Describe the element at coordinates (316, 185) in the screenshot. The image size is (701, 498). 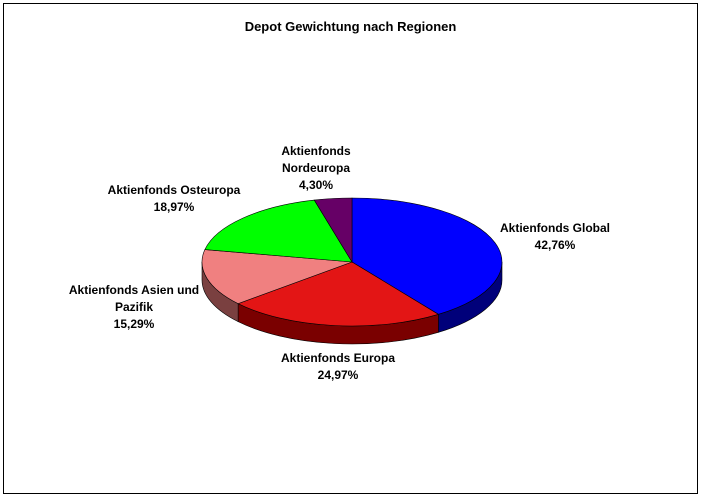
I see `slice-value-label: 4,30%` at that location.